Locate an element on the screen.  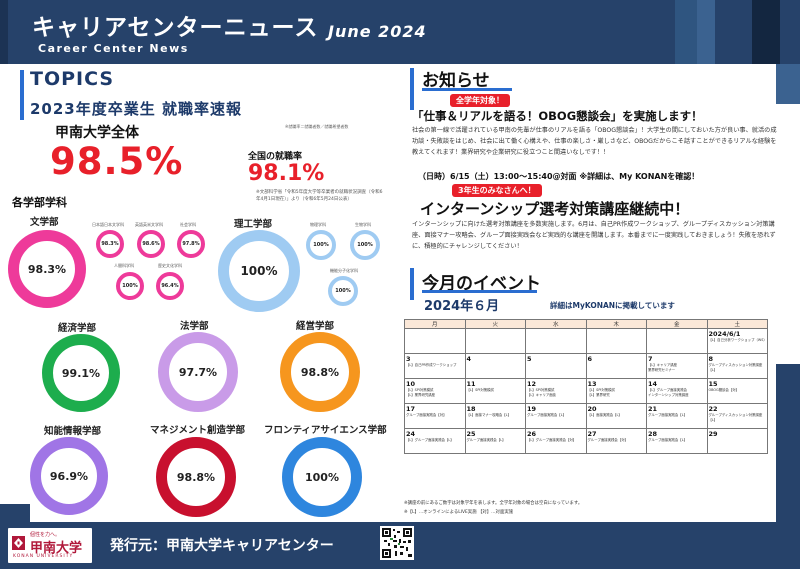
calendar-event: 【L】自己分析ワークショップ（WS） is located at coordinates (737, 340).